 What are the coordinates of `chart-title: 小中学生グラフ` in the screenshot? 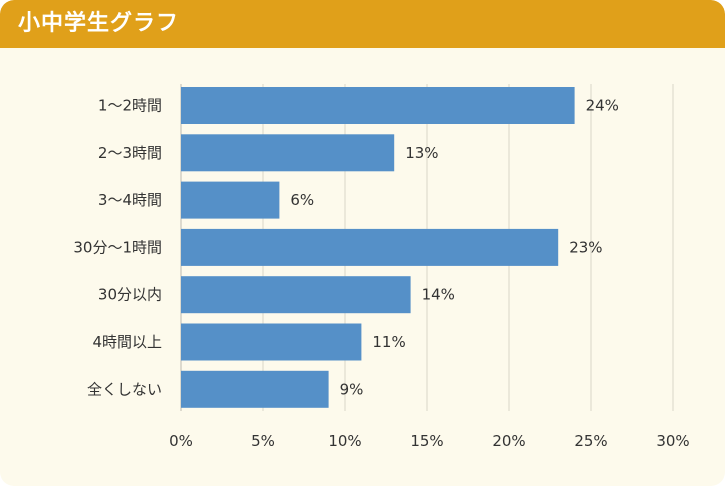 It's located at (99, 23).